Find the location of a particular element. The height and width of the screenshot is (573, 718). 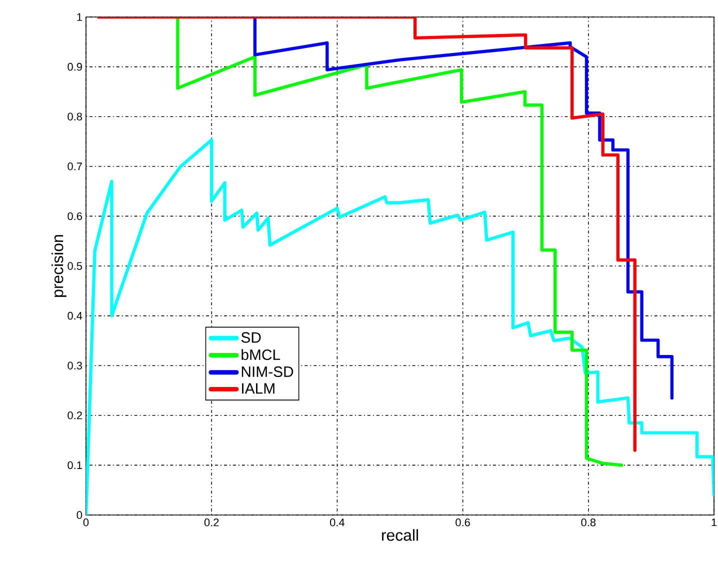

legend-label: bMCL is located at coordinates (261, 354).